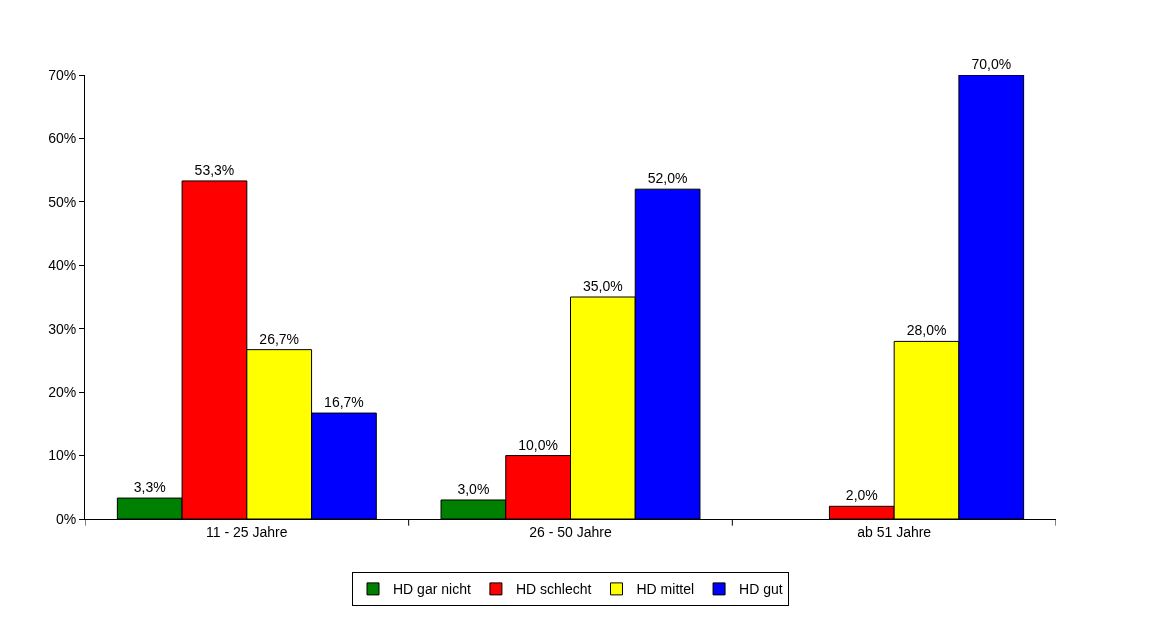  I want to click on data-label: 10,0%, so click(538, 444).